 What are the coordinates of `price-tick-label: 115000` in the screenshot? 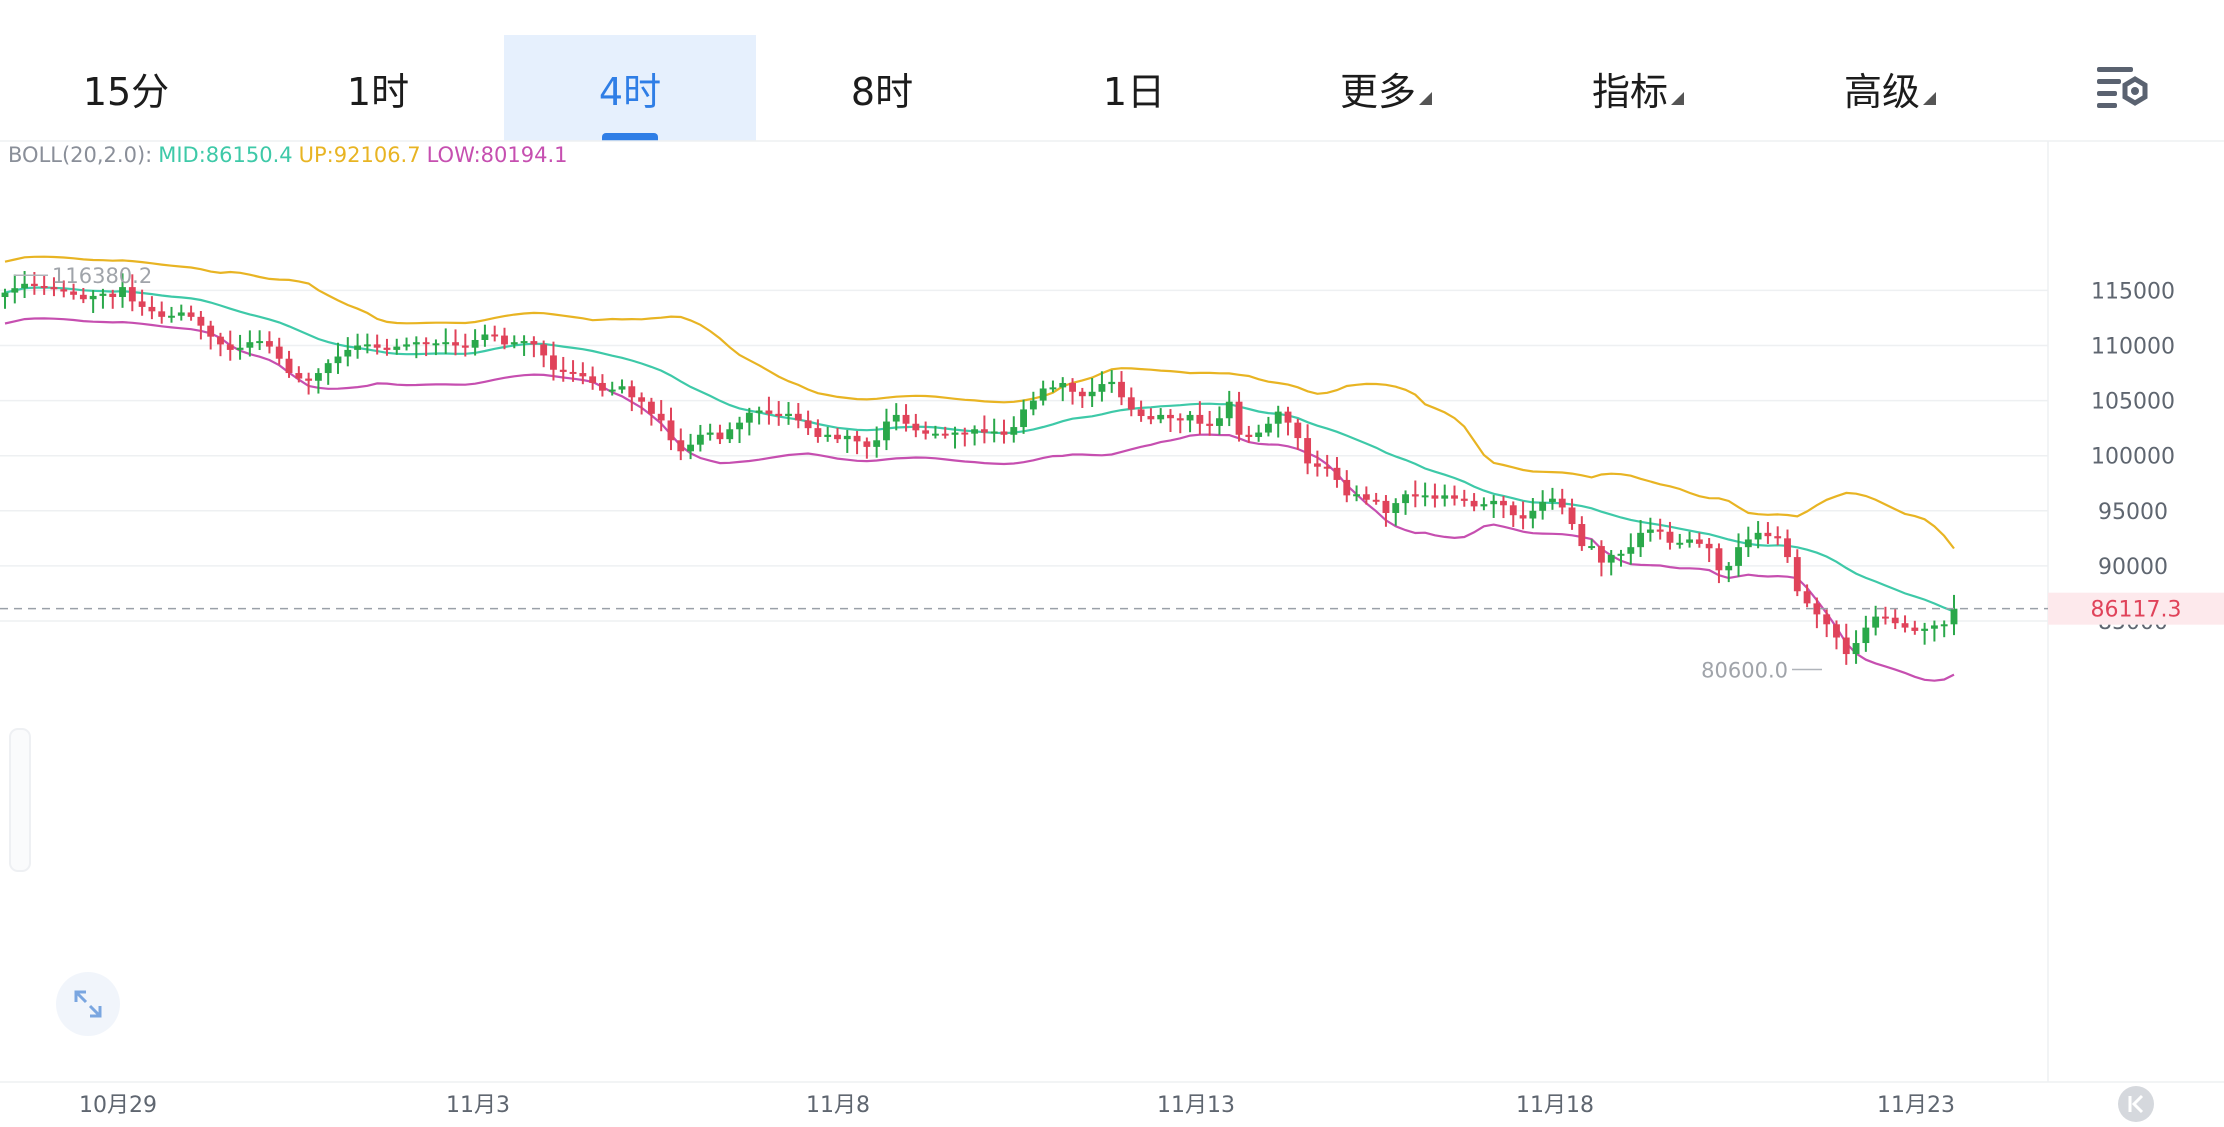 It's located at (2133, 291).